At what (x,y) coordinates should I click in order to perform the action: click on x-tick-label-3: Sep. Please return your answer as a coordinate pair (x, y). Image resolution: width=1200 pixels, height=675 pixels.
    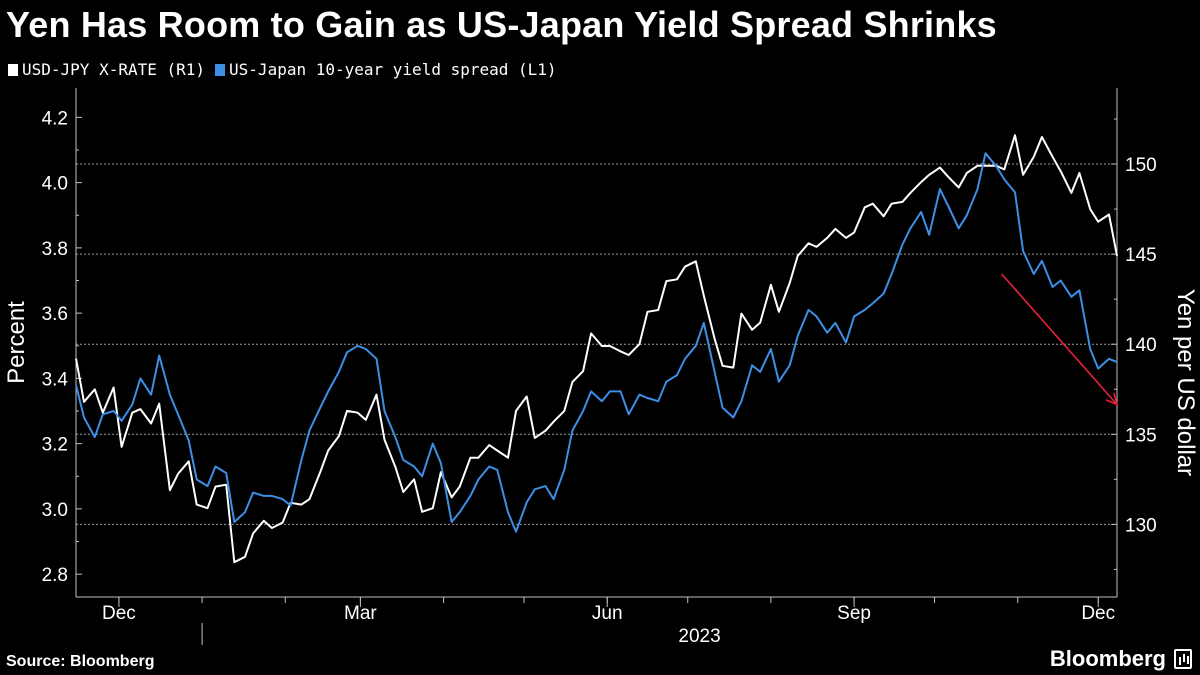
    Looking at the image, I should click on (854, 613).